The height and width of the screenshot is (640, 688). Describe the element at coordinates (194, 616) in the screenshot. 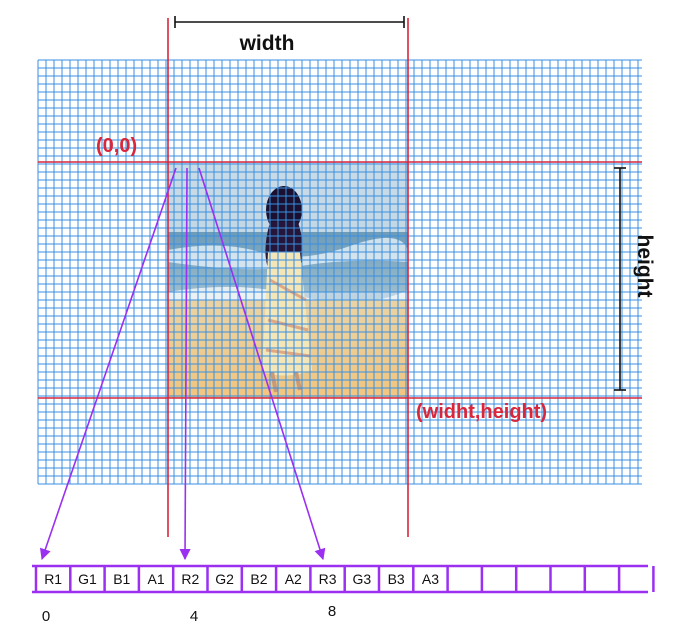

I see `index-label-4: 4` at that location.